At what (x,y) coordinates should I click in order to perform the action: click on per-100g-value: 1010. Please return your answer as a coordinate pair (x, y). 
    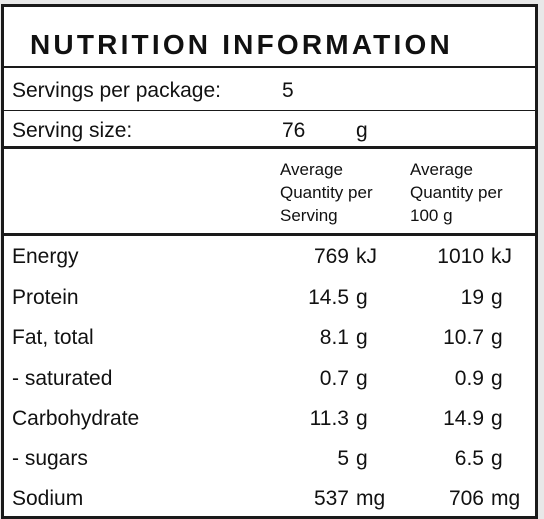
    Looking at the image, I should click on (460, 256).